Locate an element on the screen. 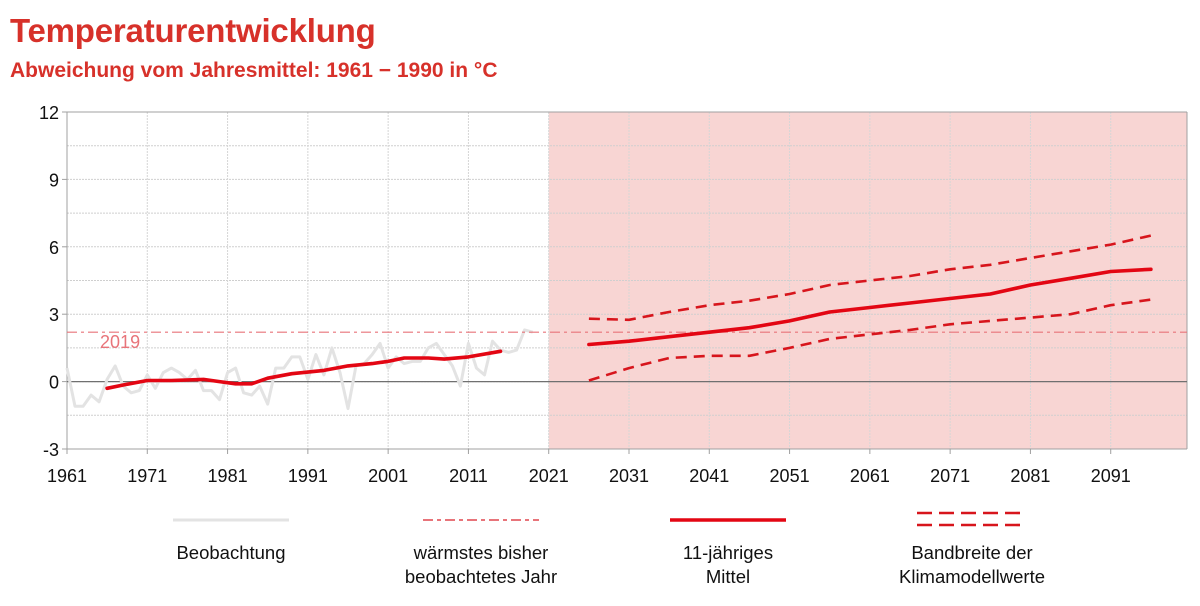 This screenshot has height=606, width=1200. legend-label-waermstes-jahr: wärmstes bisher beobachtetes Jahr is located at coordinates (481, 564).